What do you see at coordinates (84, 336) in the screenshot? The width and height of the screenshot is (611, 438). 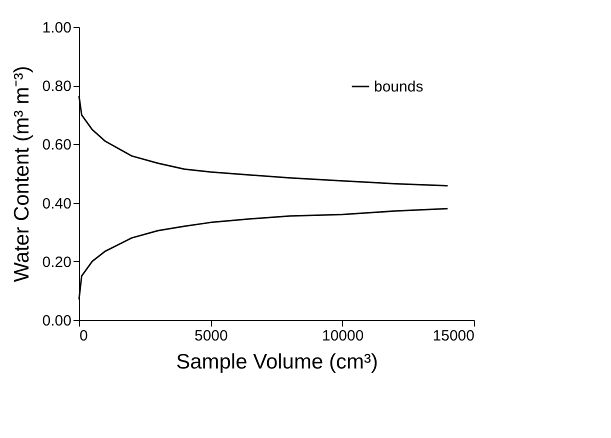 I see `x-tick-label: 0` at bounding box center [84, 336].